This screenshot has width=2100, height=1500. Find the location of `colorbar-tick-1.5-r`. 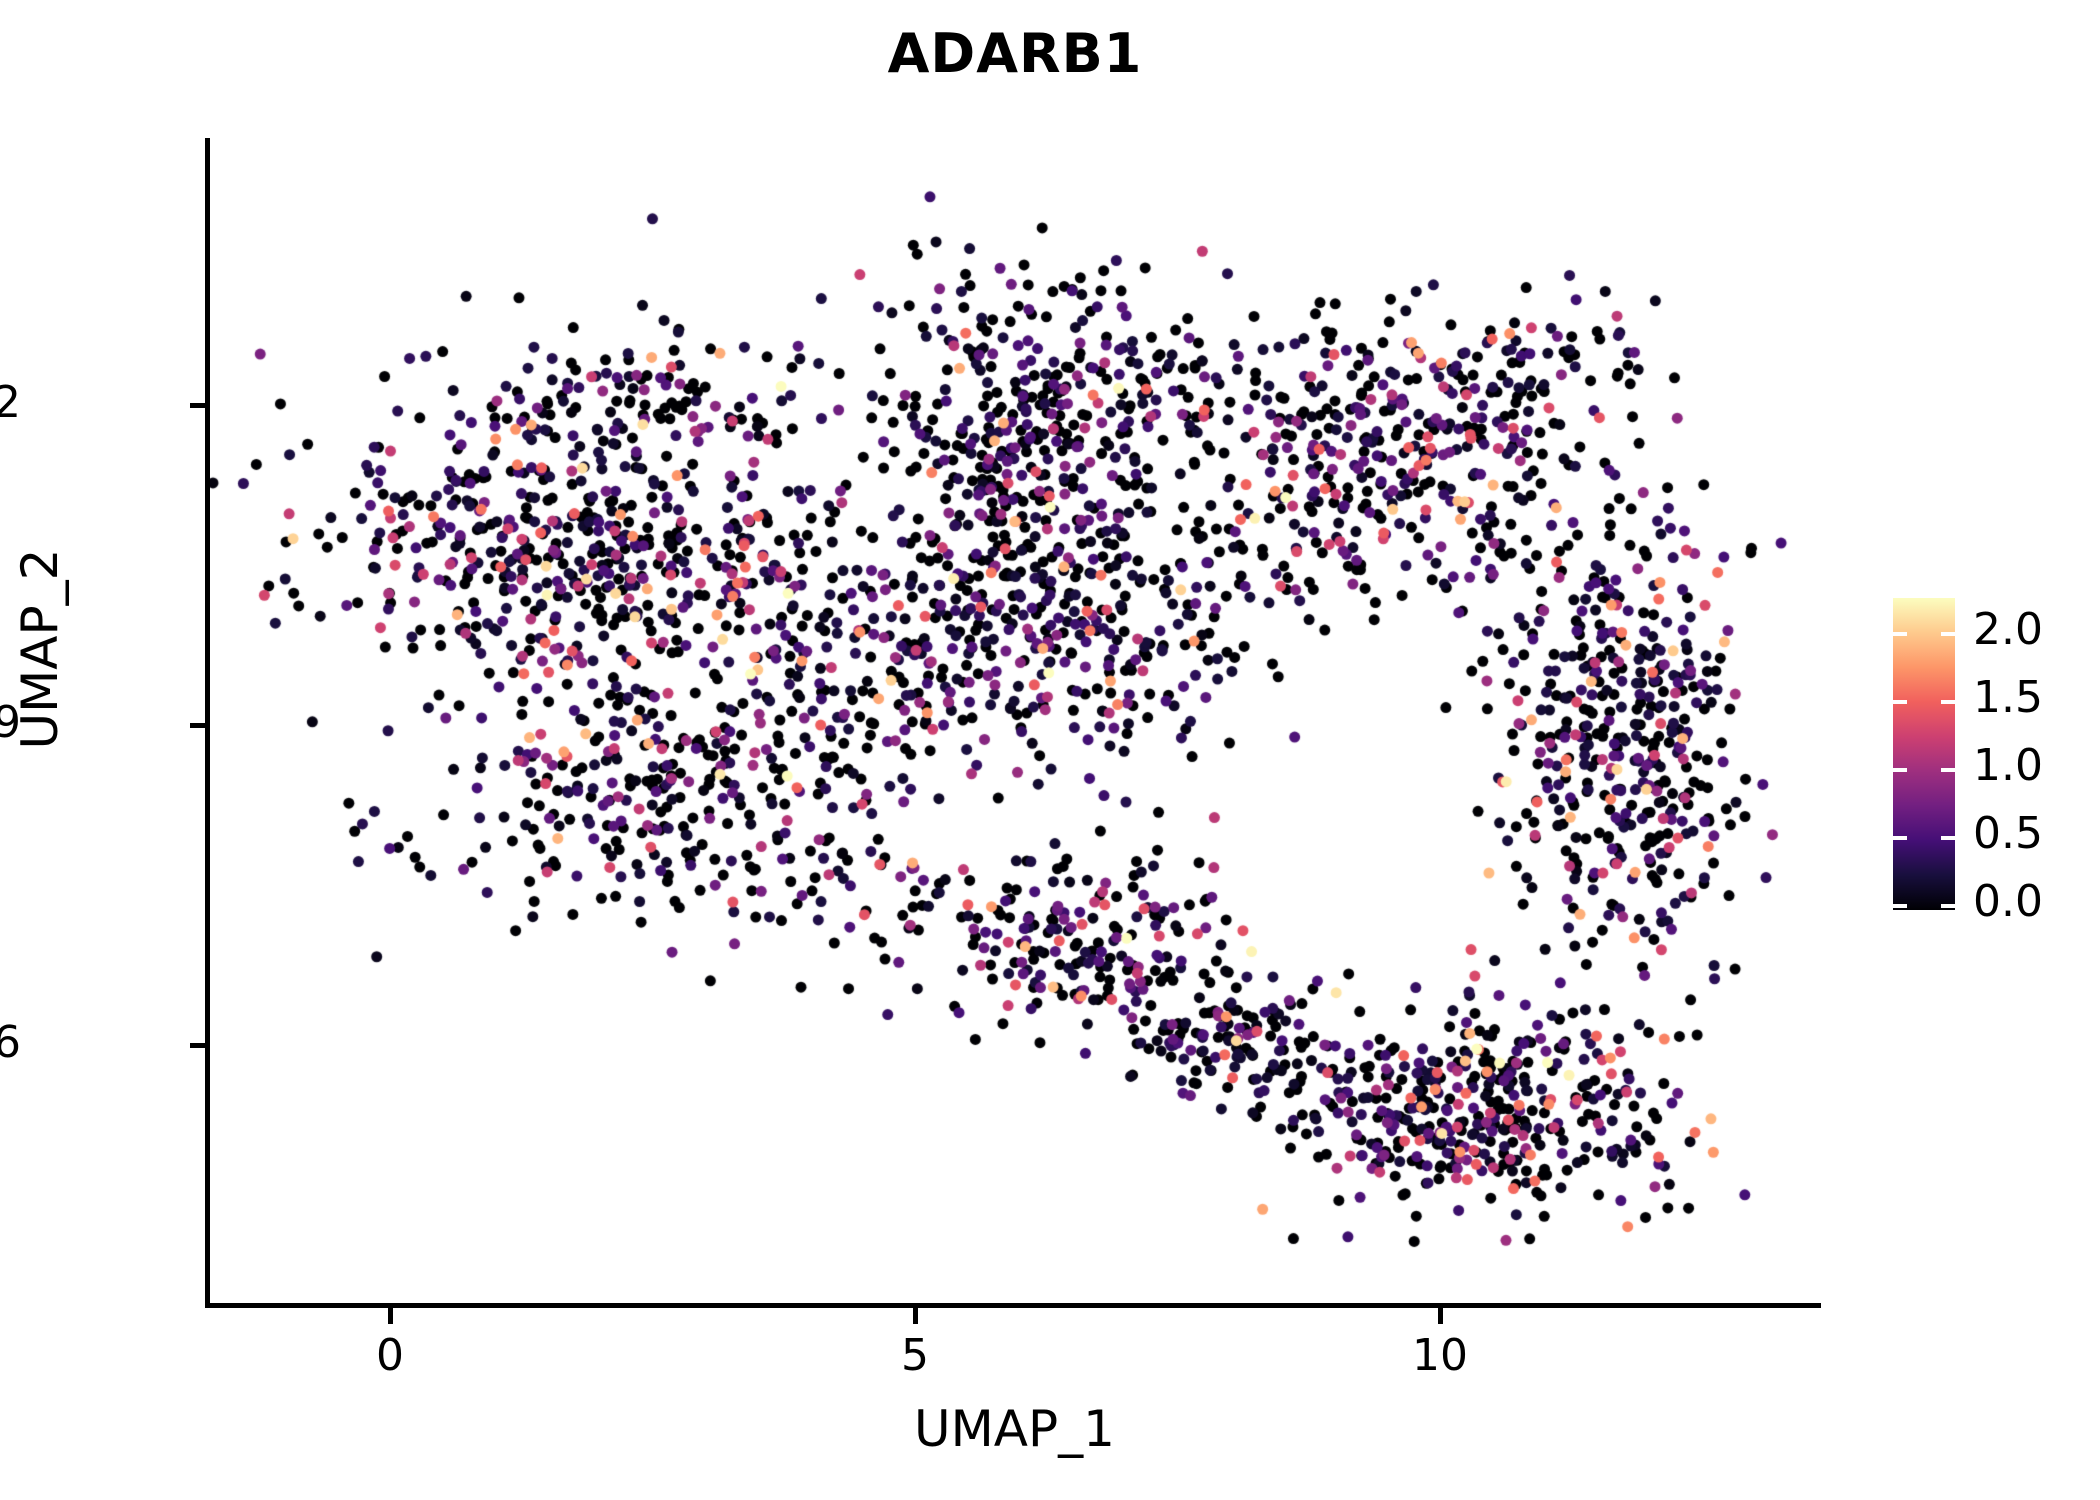

colorbar-tick-1.5-r is located at coordinates (1948, 702).